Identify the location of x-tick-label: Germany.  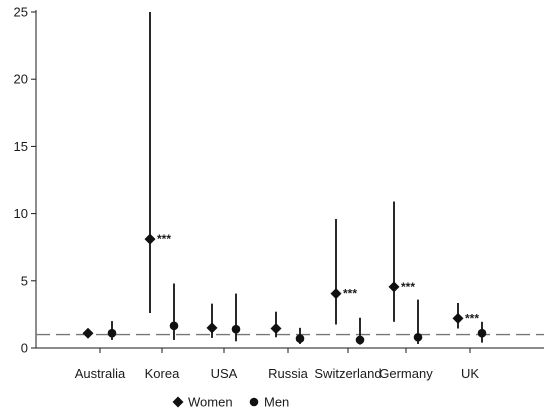
(406, 373).